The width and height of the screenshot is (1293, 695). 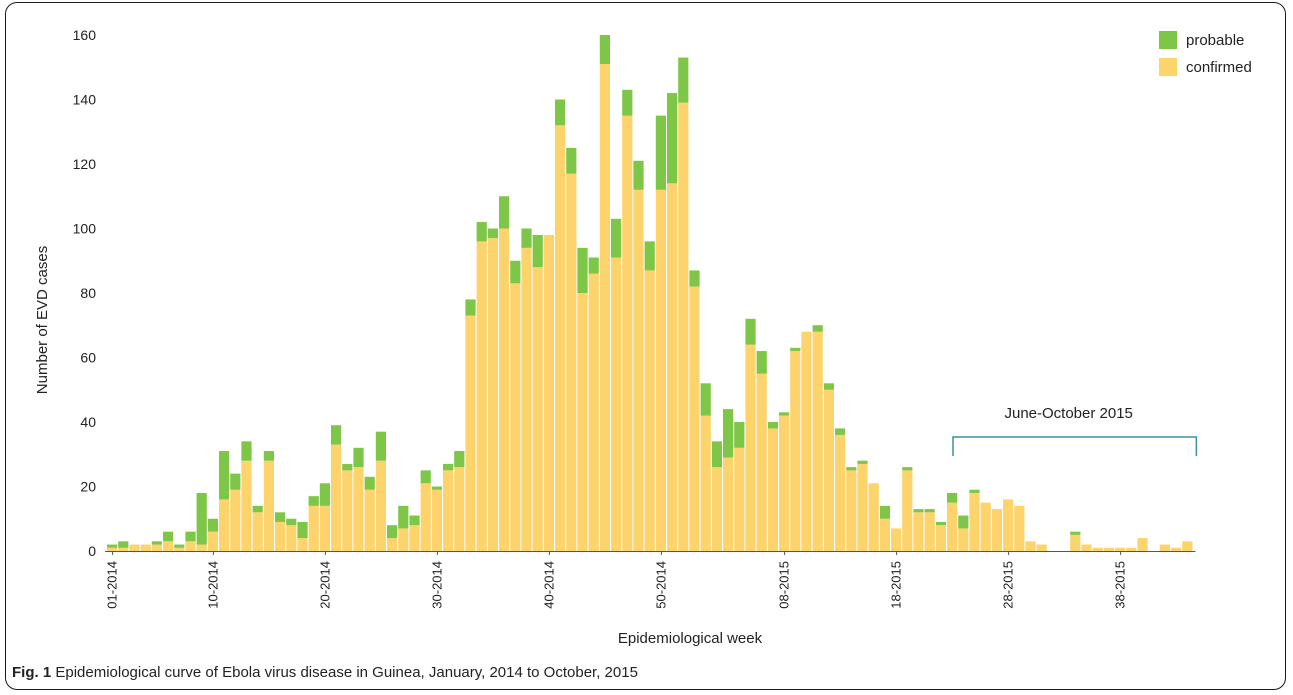 What do you see at coordinates (324, 585) in the screenshot?
I see `x-tick-label: 20-2014` at bounding box center [324, 585].